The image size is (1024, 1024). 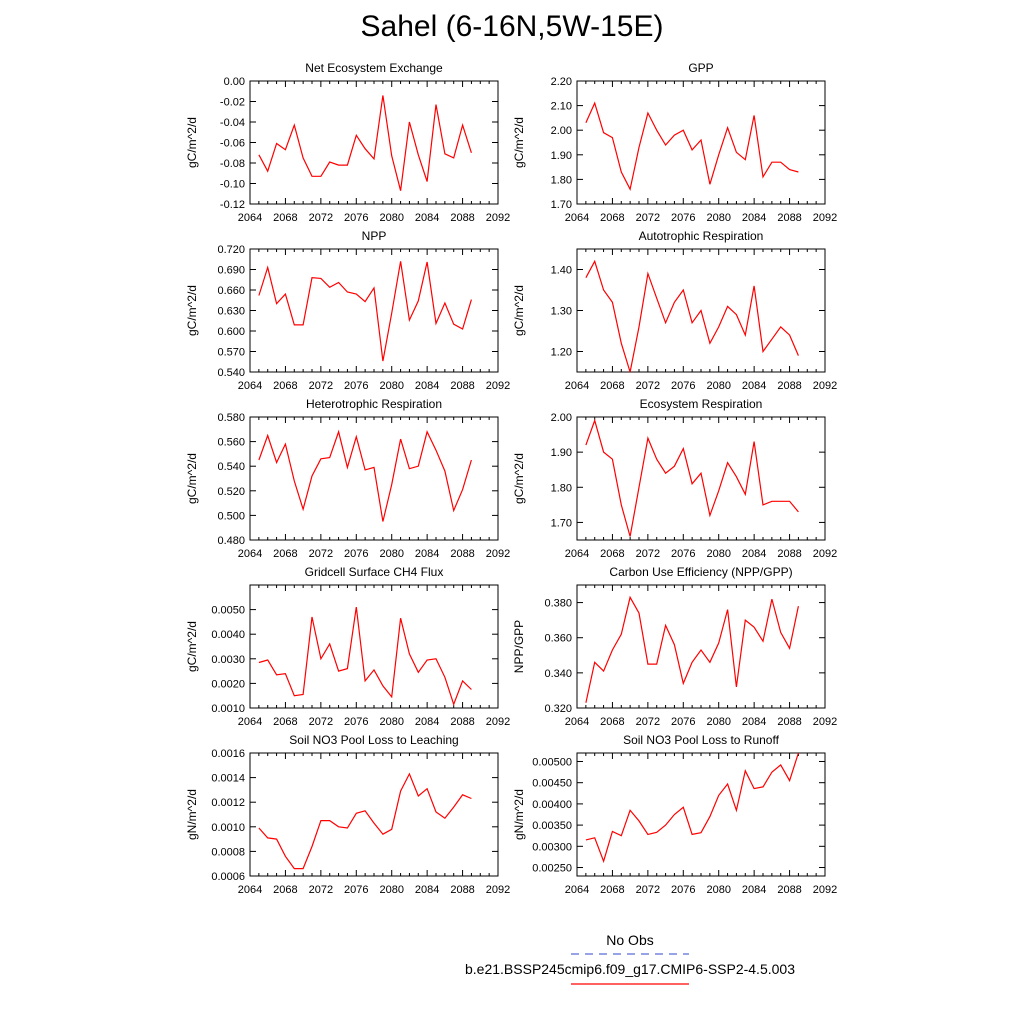 I want to click on panel-2-series-line, so click(x=692, y=146).